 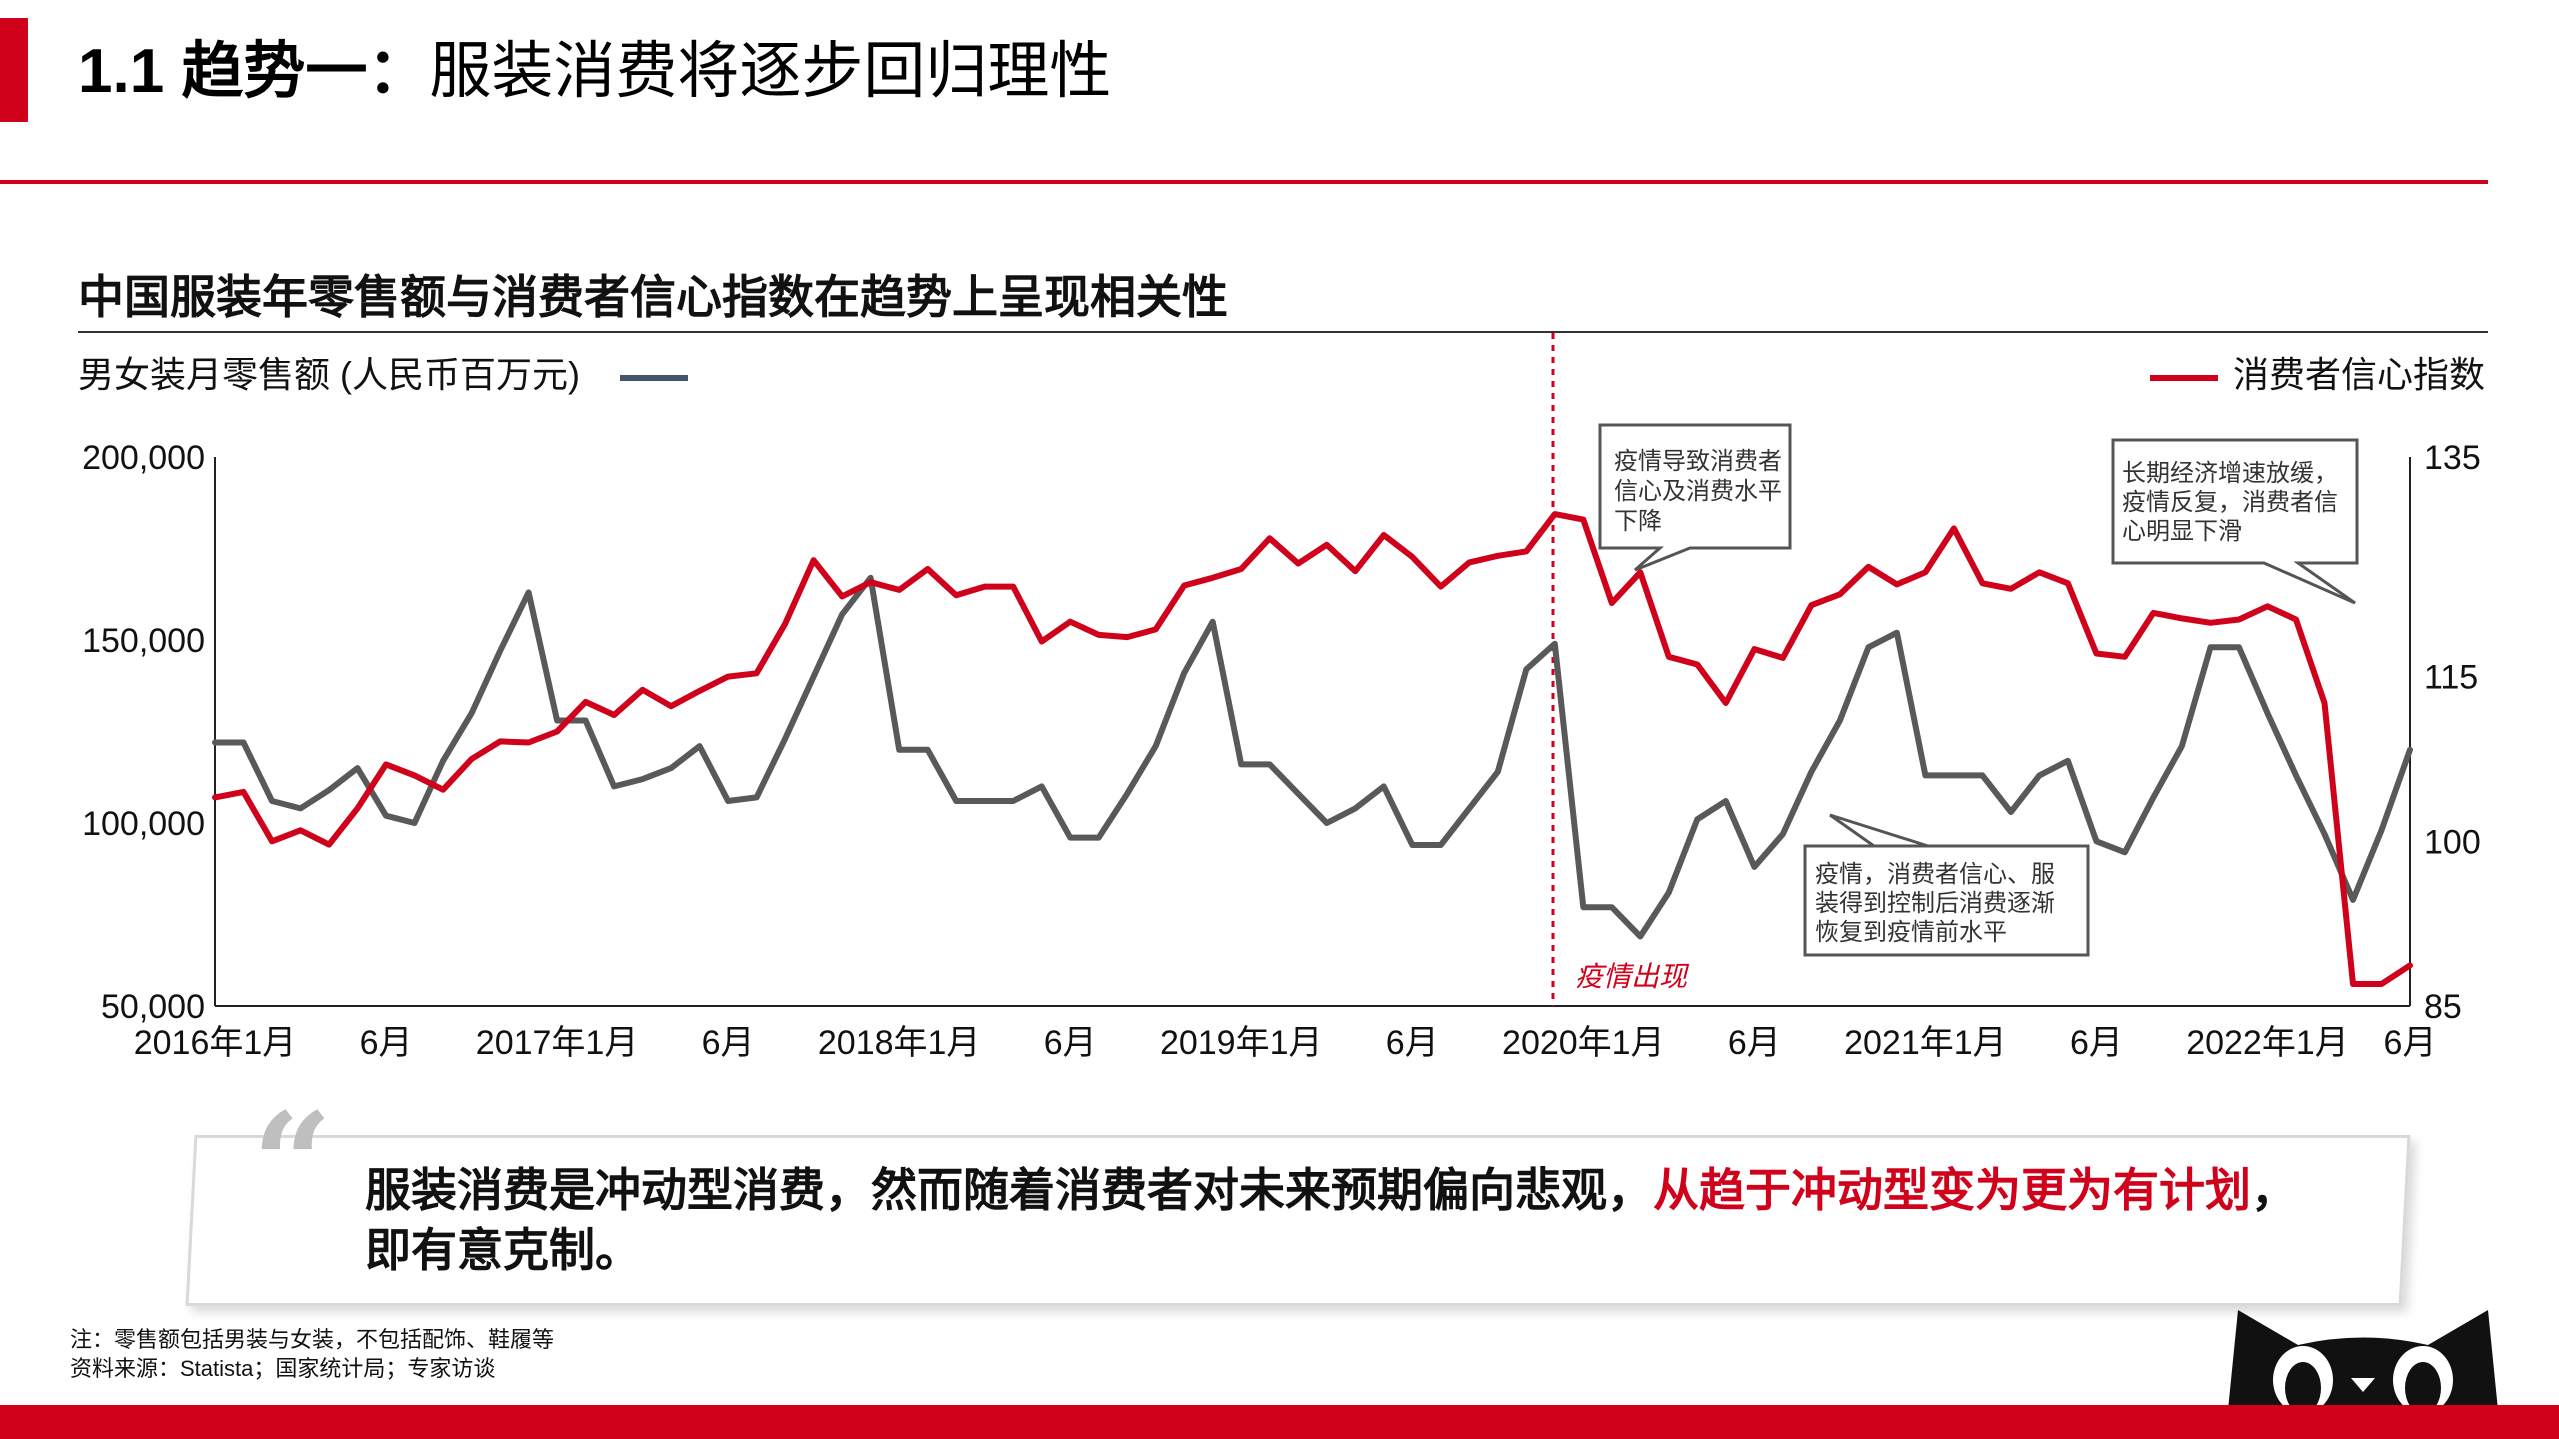 What do you see at coordinates (1698, 491) in the screenshot?
I see `callout-pandemic-drop-line2: 信心及消费水平` at bounding box center [1698, 491].